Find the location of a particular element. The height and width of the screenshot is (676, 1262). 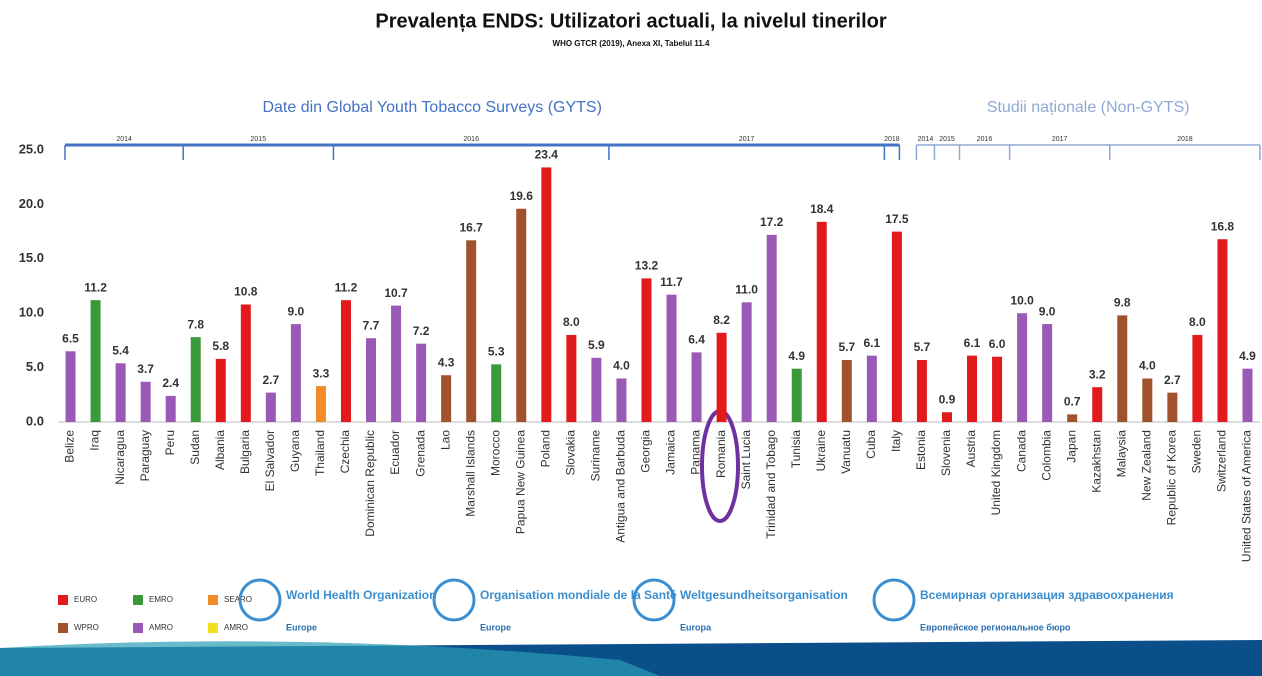

data-label: 16.7 is located at coordinates (472, 227).